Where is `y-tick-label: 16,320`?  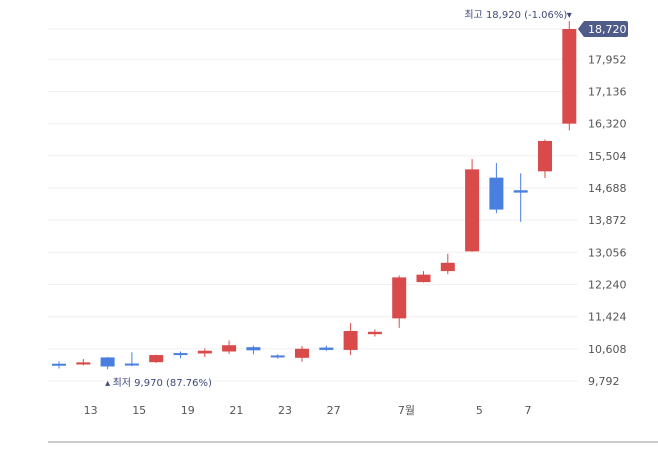
y-tick-label: 16,320 is located at coordinates (607, 124).